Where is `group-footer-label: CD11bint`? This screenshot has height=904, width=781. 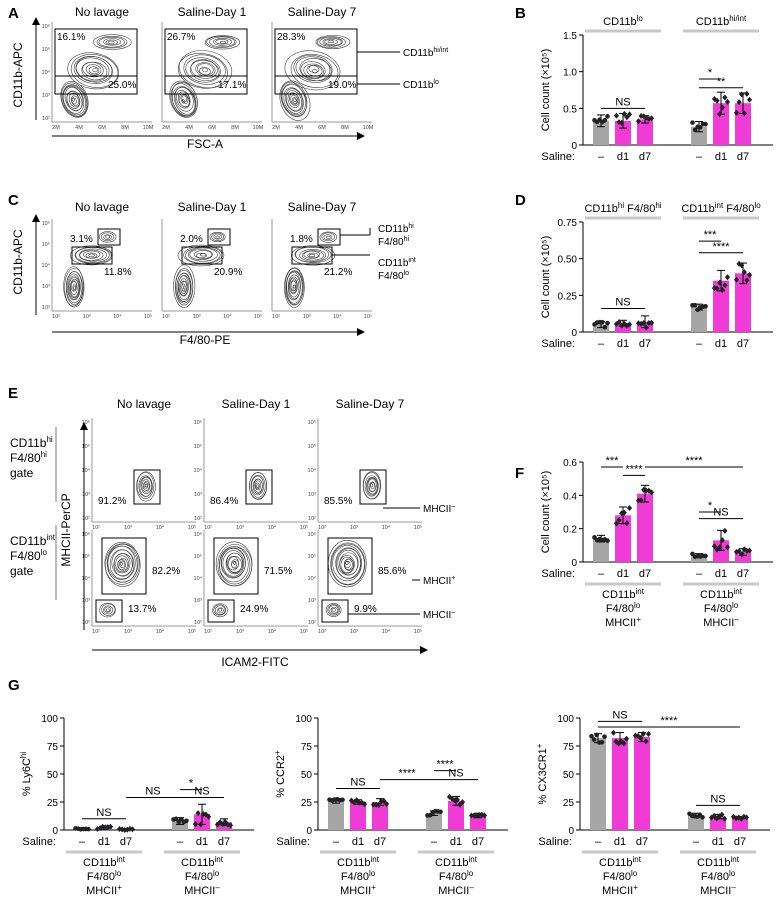 group-footer-label: CD11bint is located at coordinates (456, 862).